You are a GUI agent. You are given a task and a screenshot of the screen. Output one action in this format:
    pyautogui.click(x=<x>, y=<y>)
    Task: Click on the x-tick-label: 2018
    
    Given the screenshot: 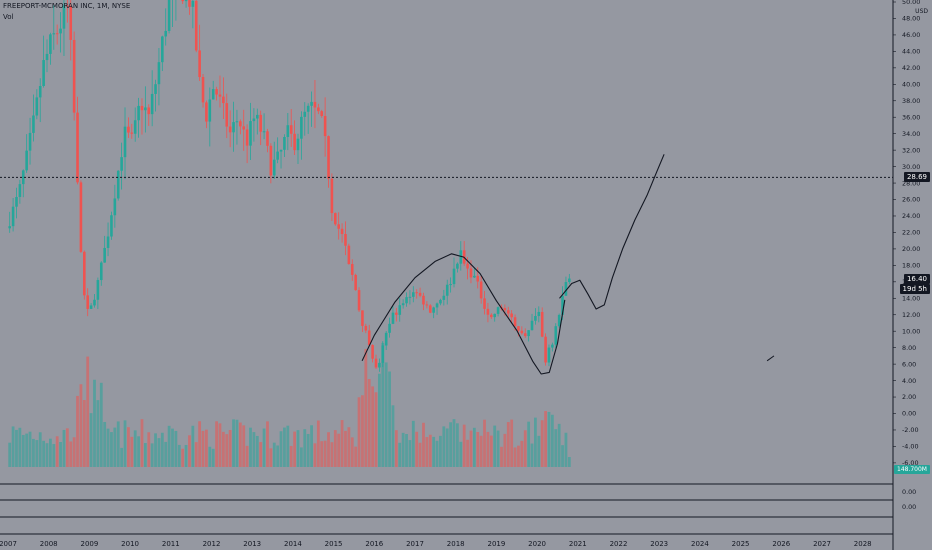 What is the action you would take?
    pyautogui.click(x=456, y=544)
    